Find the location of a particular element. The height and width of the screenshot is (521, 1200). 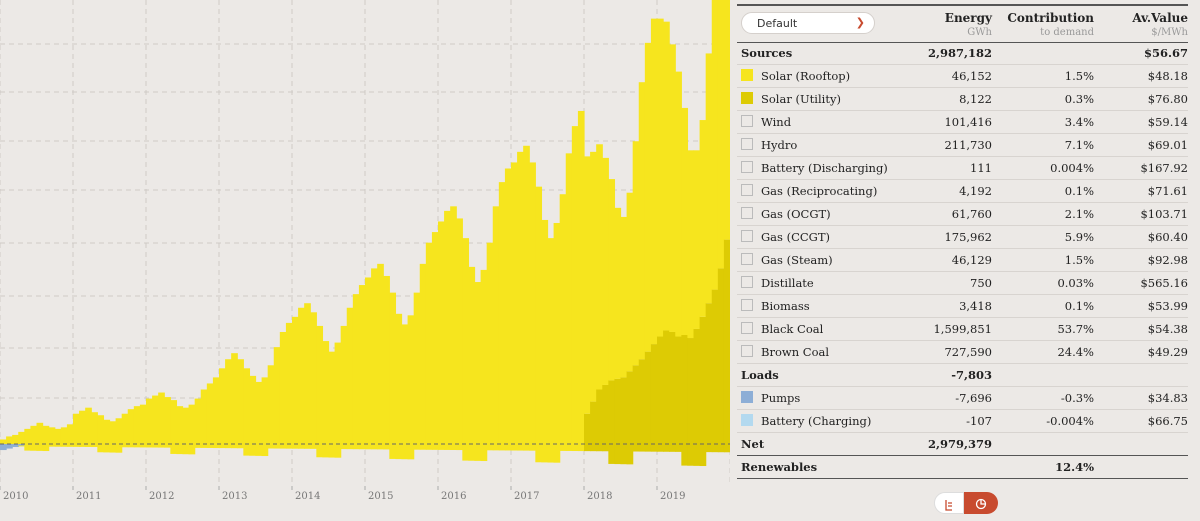

table-row: Gas (OCGT) 61,760 2.1% $103.71 is located at coordinates (962, 214).